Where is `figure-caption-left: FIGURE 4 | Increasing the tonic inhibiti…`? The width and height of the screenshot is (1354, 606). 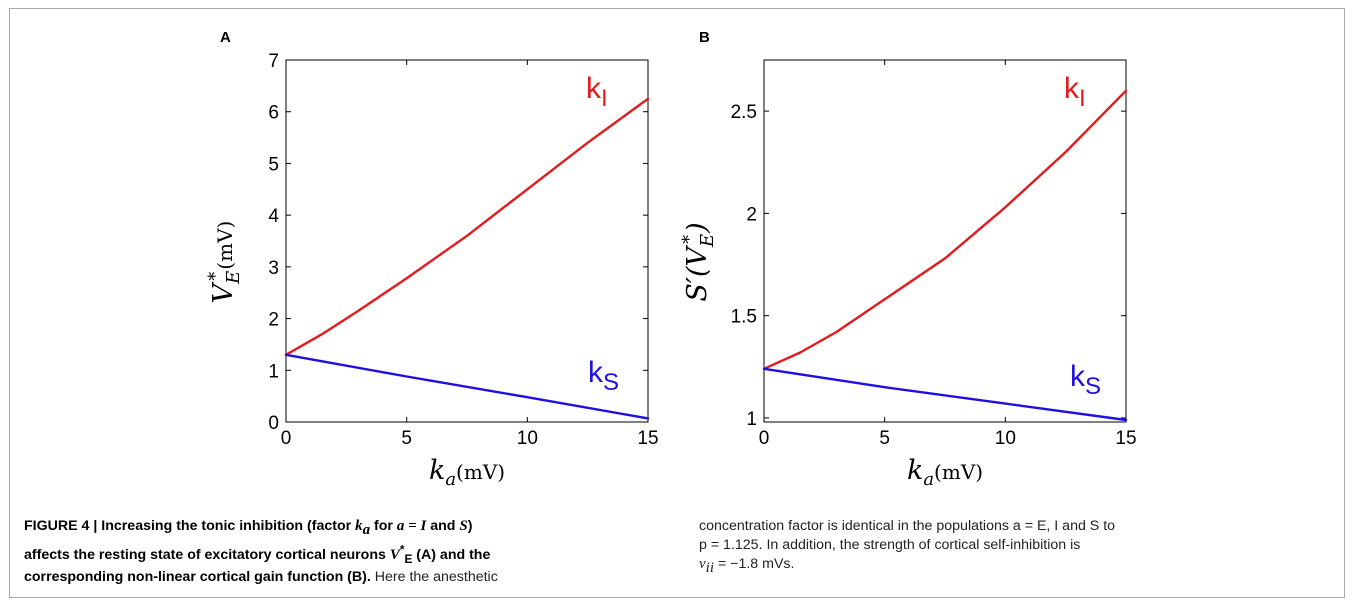
figure-caption-left: FIGURE 4 | Increasing the tonic inhibiti… is located at coordinates (344, 552).